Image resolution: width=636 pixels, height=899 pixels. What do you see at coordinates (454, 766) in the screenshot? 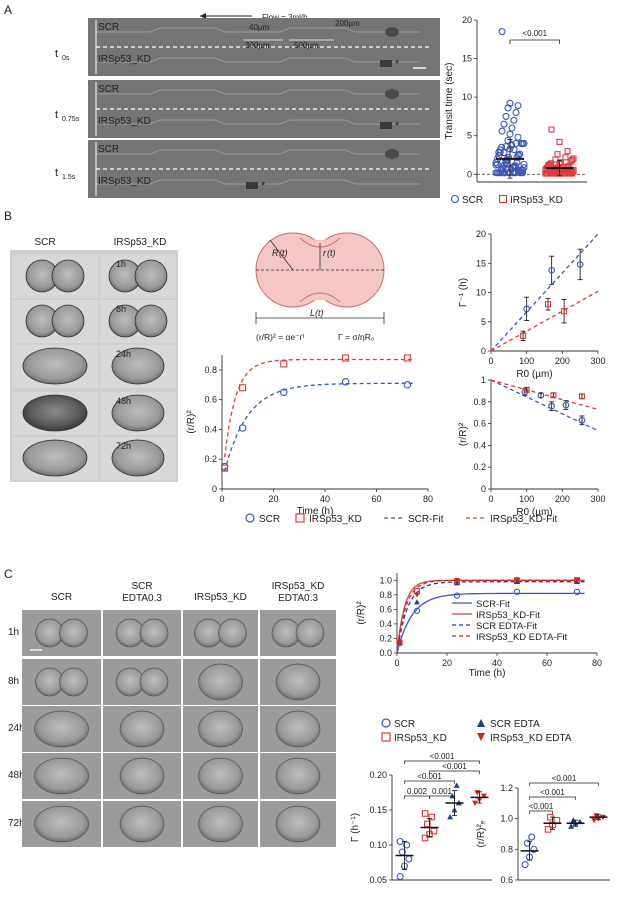
I see `comparison-label: <0.001` at bounding box center [454, 766].